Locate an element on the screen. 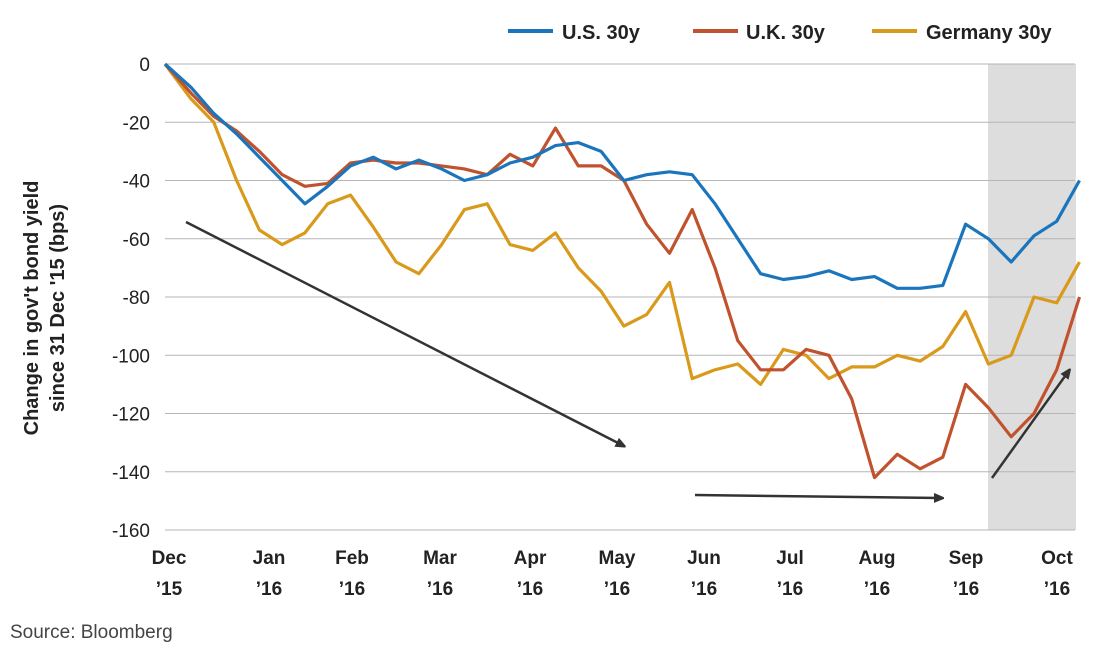 This screenshot has height=660, width=1100. y-axis-ticks: 0 -20 -40 -60 -80 -100 -120 -140 -160 is located at coordinates (131, 298).